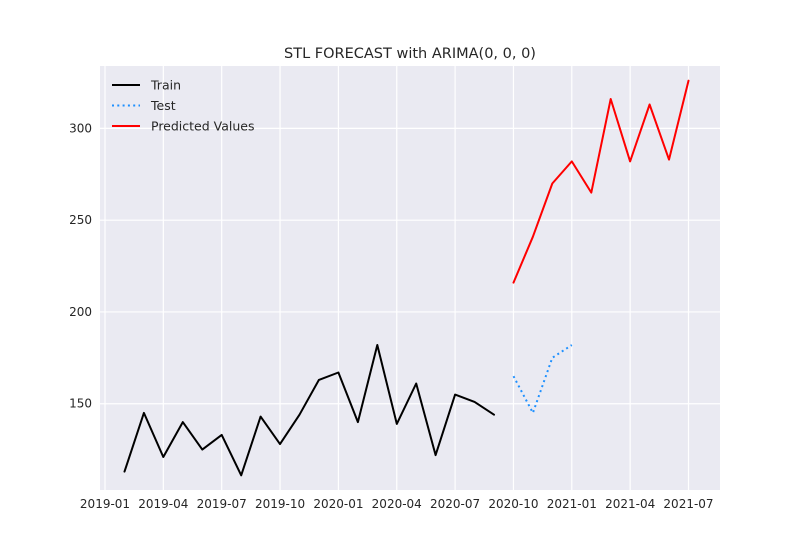 This screenshot has width=800, height=550. What do you see at coordinates (513, 504) in the screenshot?
I see `x-tick-label: 2020-10` at bounding box center [513, 504].